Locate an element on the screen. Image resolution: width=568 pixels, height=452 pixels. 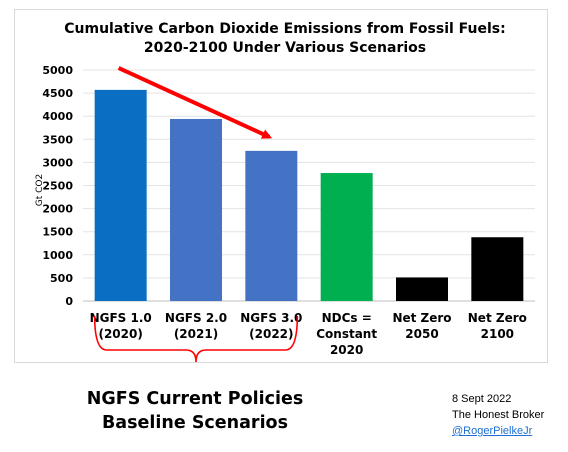
x-tick-label: 2050 is located at coordinates (421, 334).